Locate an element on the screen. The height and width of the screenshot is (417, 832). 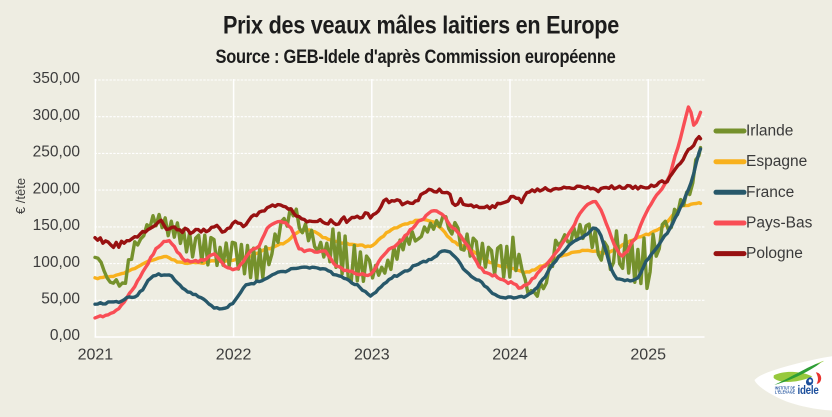
svg-text: 200,00 is located at coordinates (57, 188).